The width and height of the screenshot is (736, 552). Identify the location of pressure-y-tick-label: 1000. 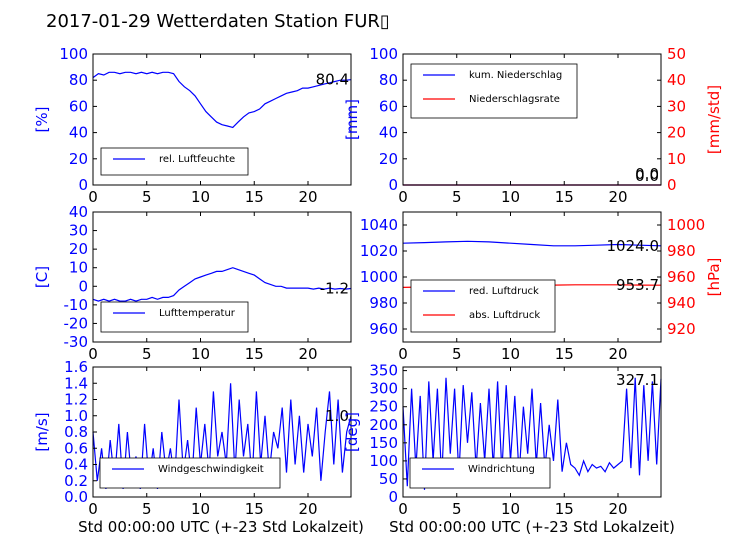
(379, 277).